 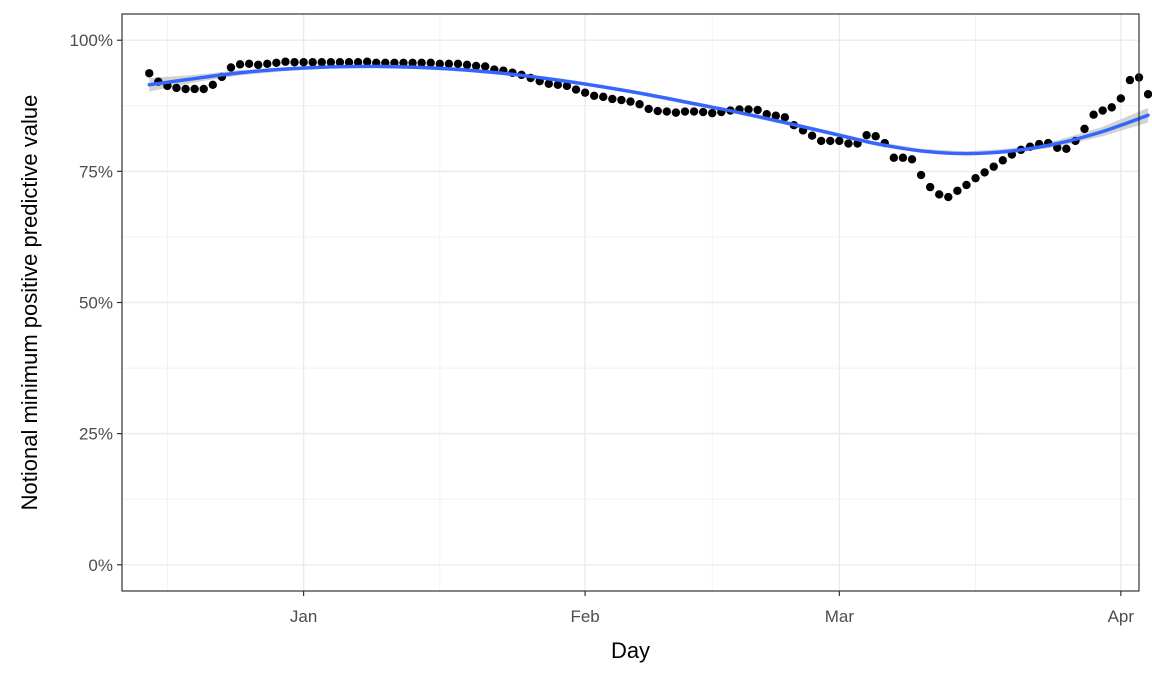 What do you see at coordinates (630, 650) in the screenshot?
I see `x-axis-title: Day` at bounding box center [630, 650].